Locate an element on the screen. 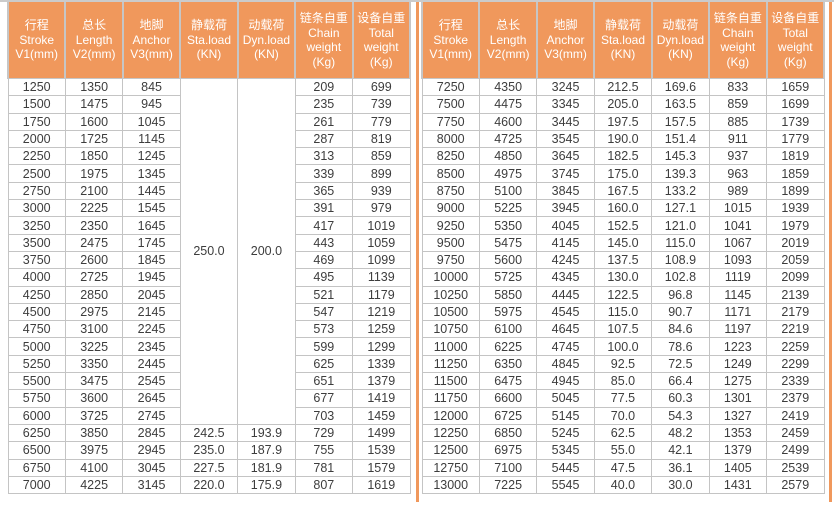 This screenshot has width=834, height=510. table-cell-stroke: 12500 is located at coordinates (450, 450).